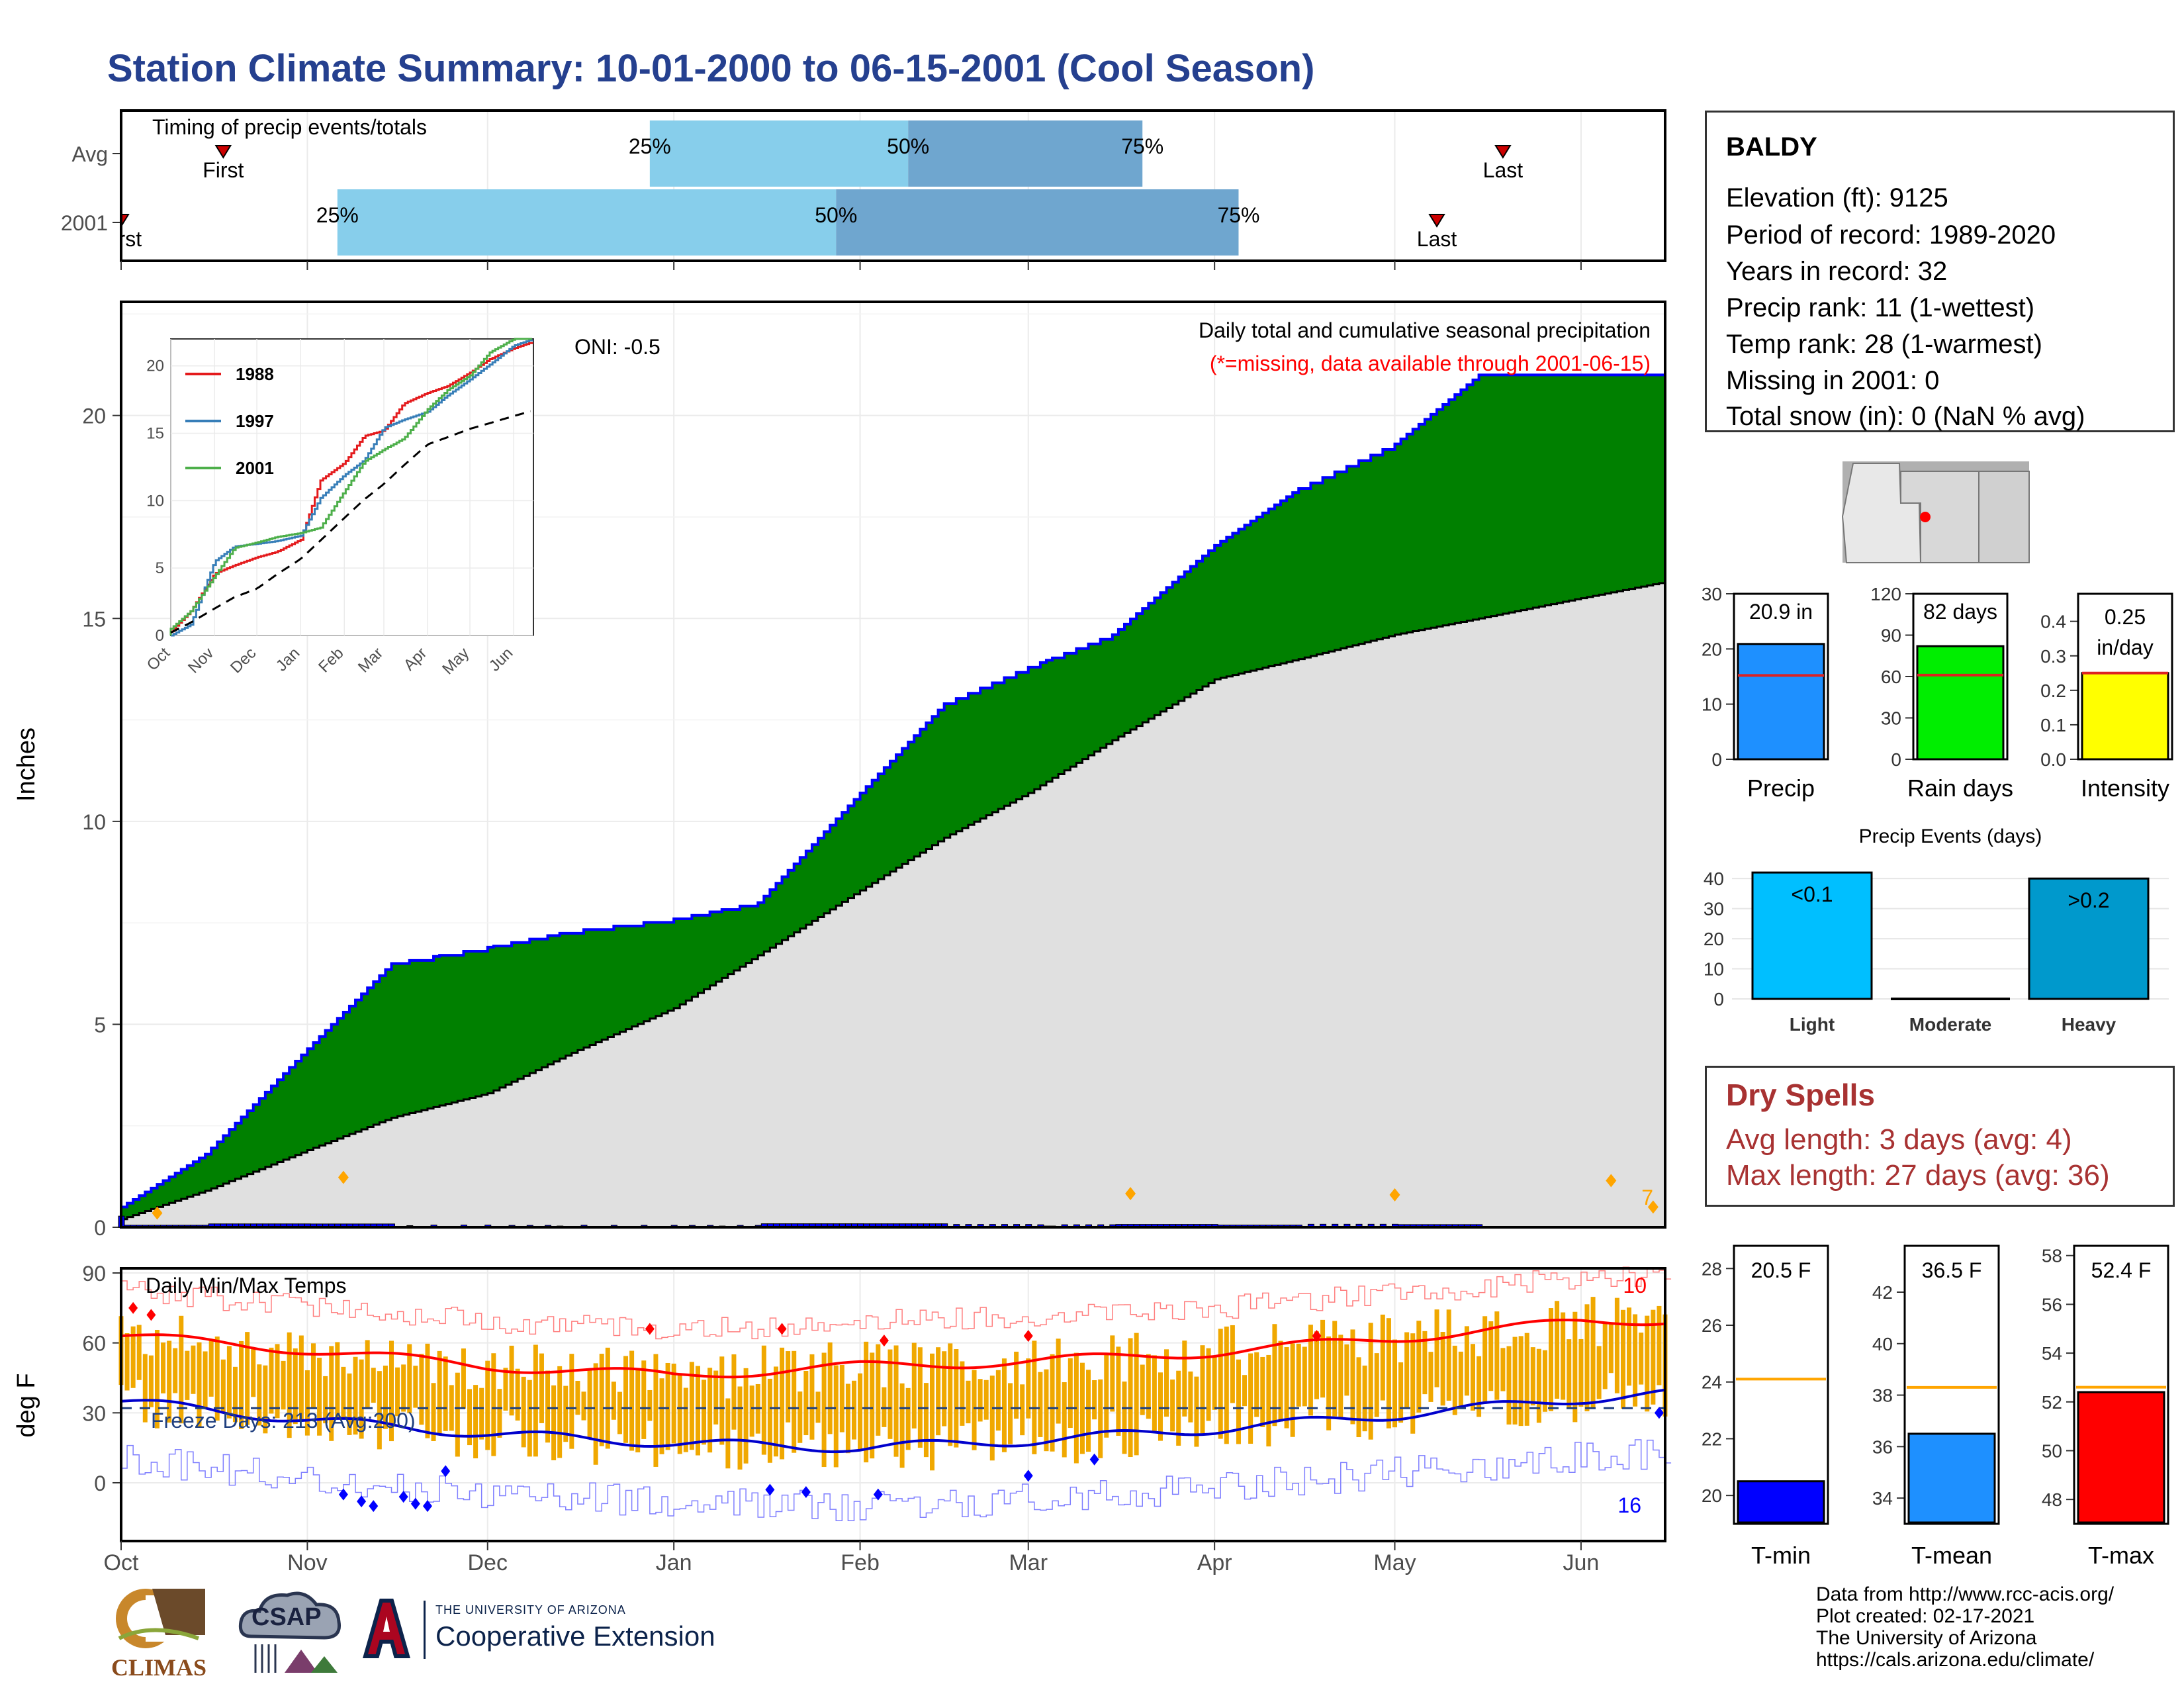 The height and width of the screenshot is (1688, 2184). I want to click on timing-q75-label: 75%, so click(1238, 215).